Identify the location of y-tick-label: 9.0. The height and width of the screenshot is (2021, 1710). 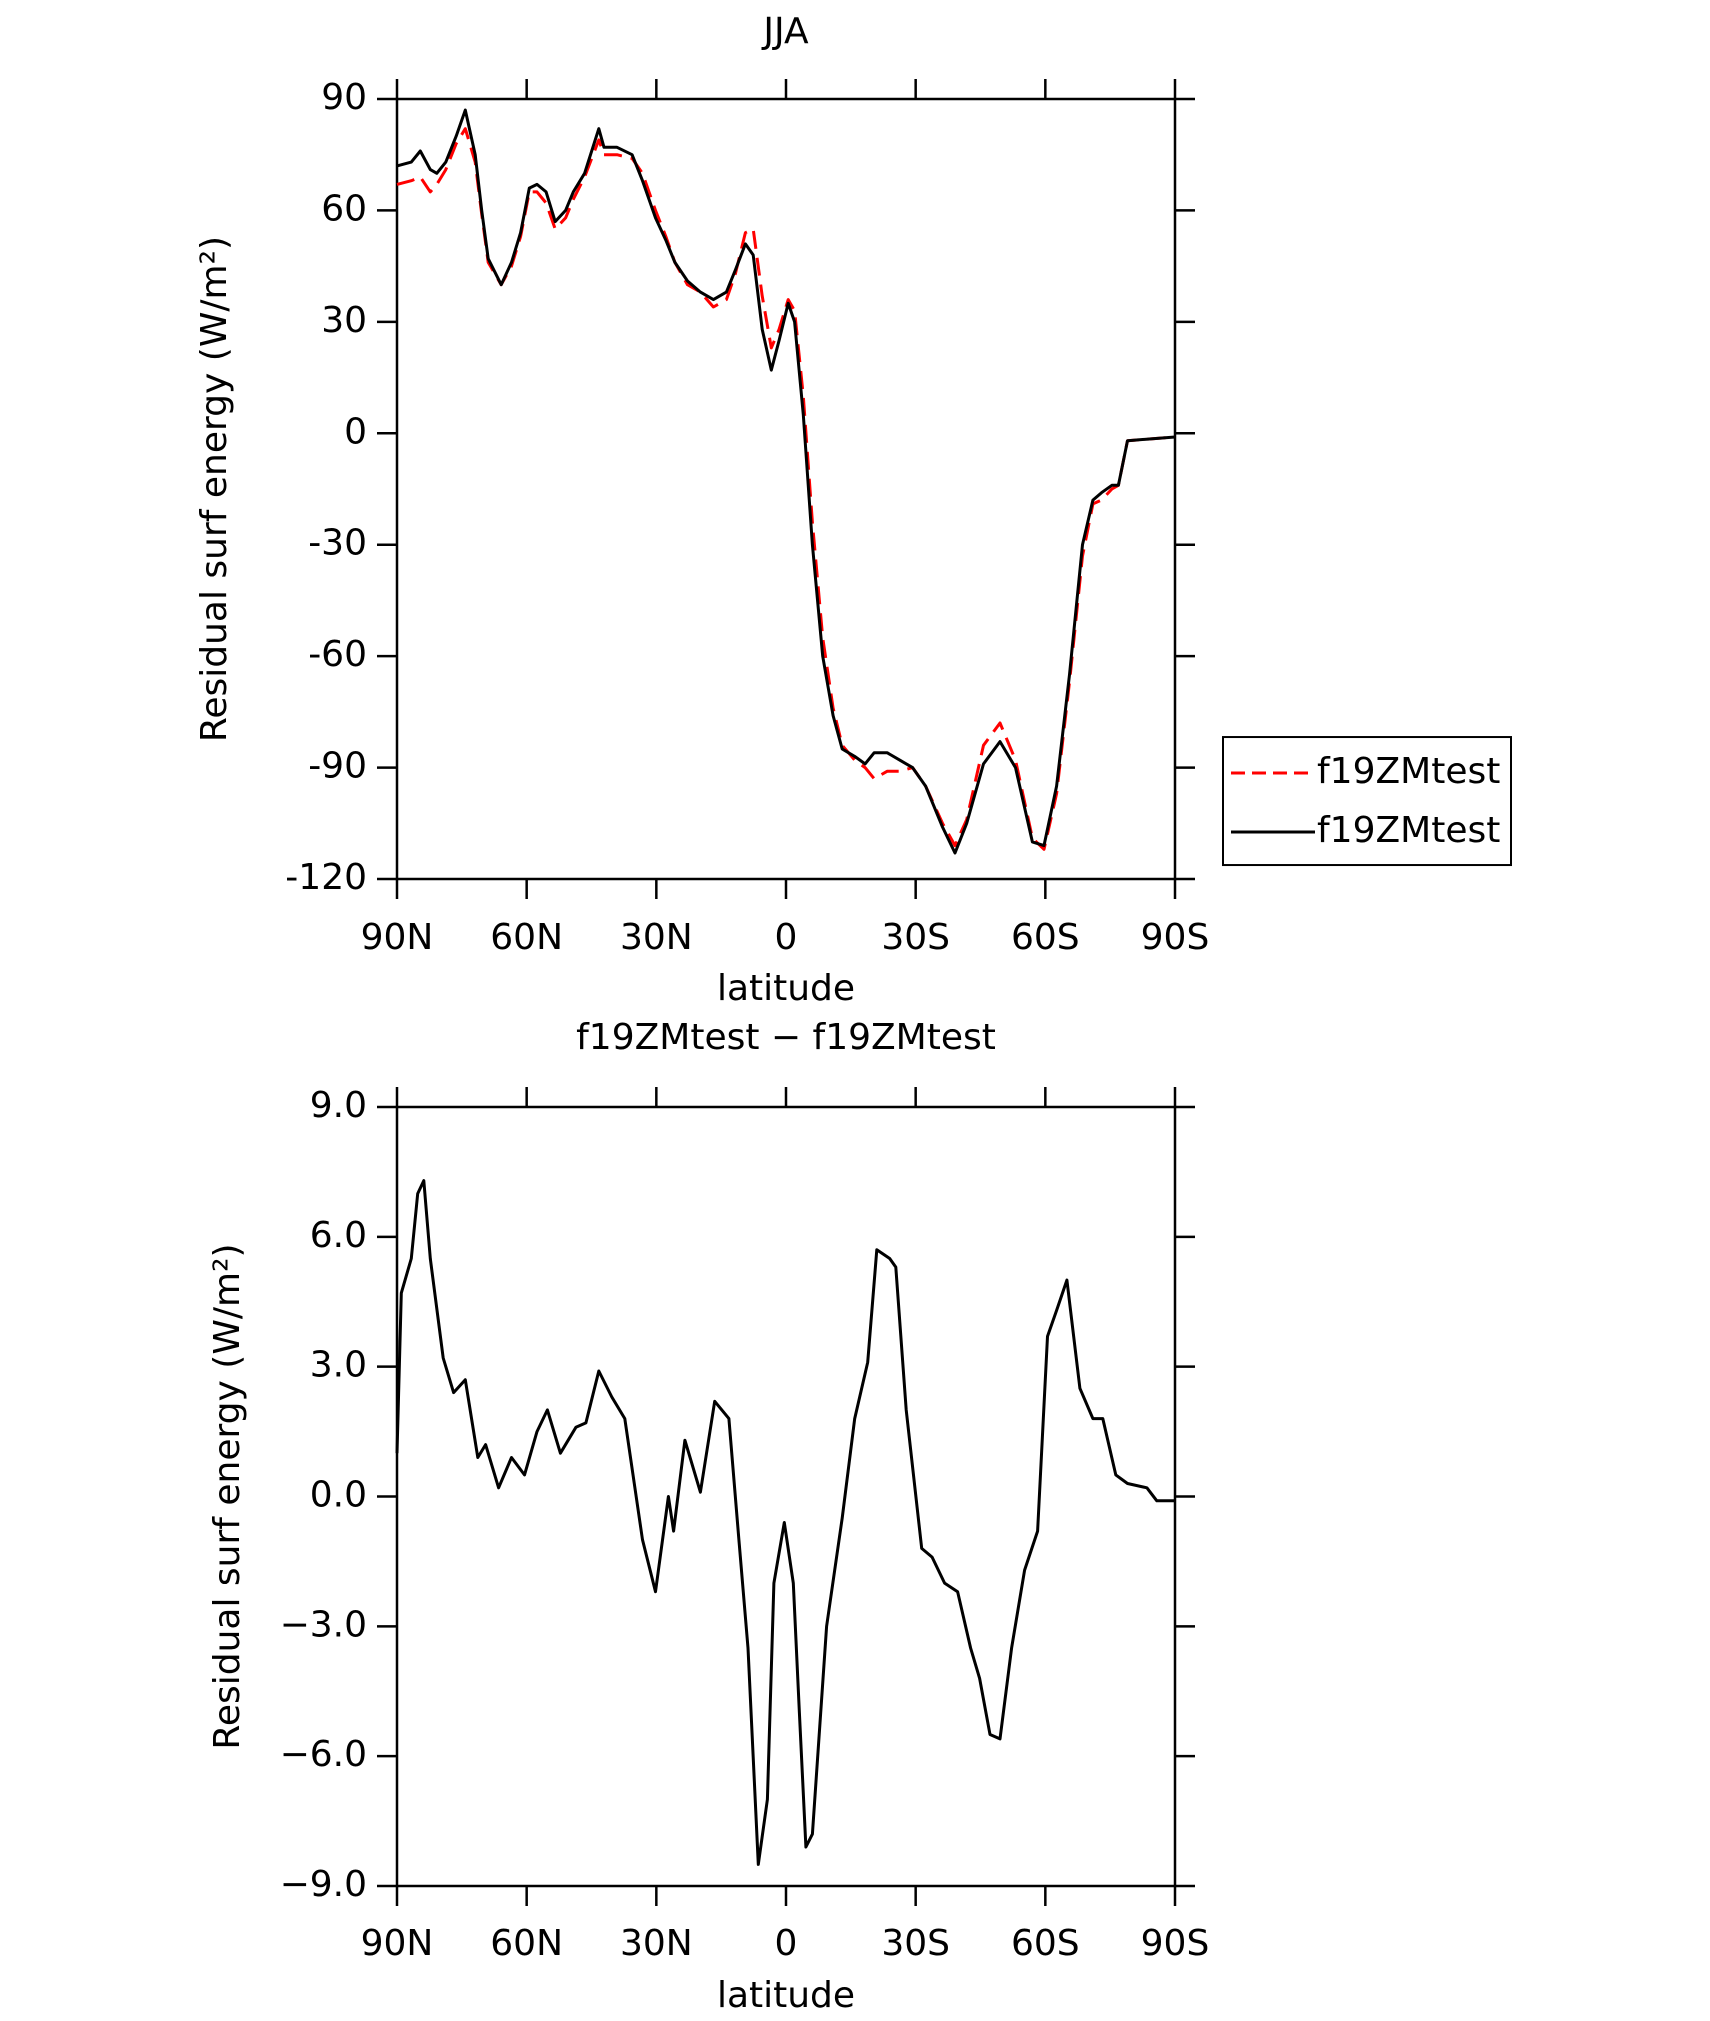
(338, 1105).